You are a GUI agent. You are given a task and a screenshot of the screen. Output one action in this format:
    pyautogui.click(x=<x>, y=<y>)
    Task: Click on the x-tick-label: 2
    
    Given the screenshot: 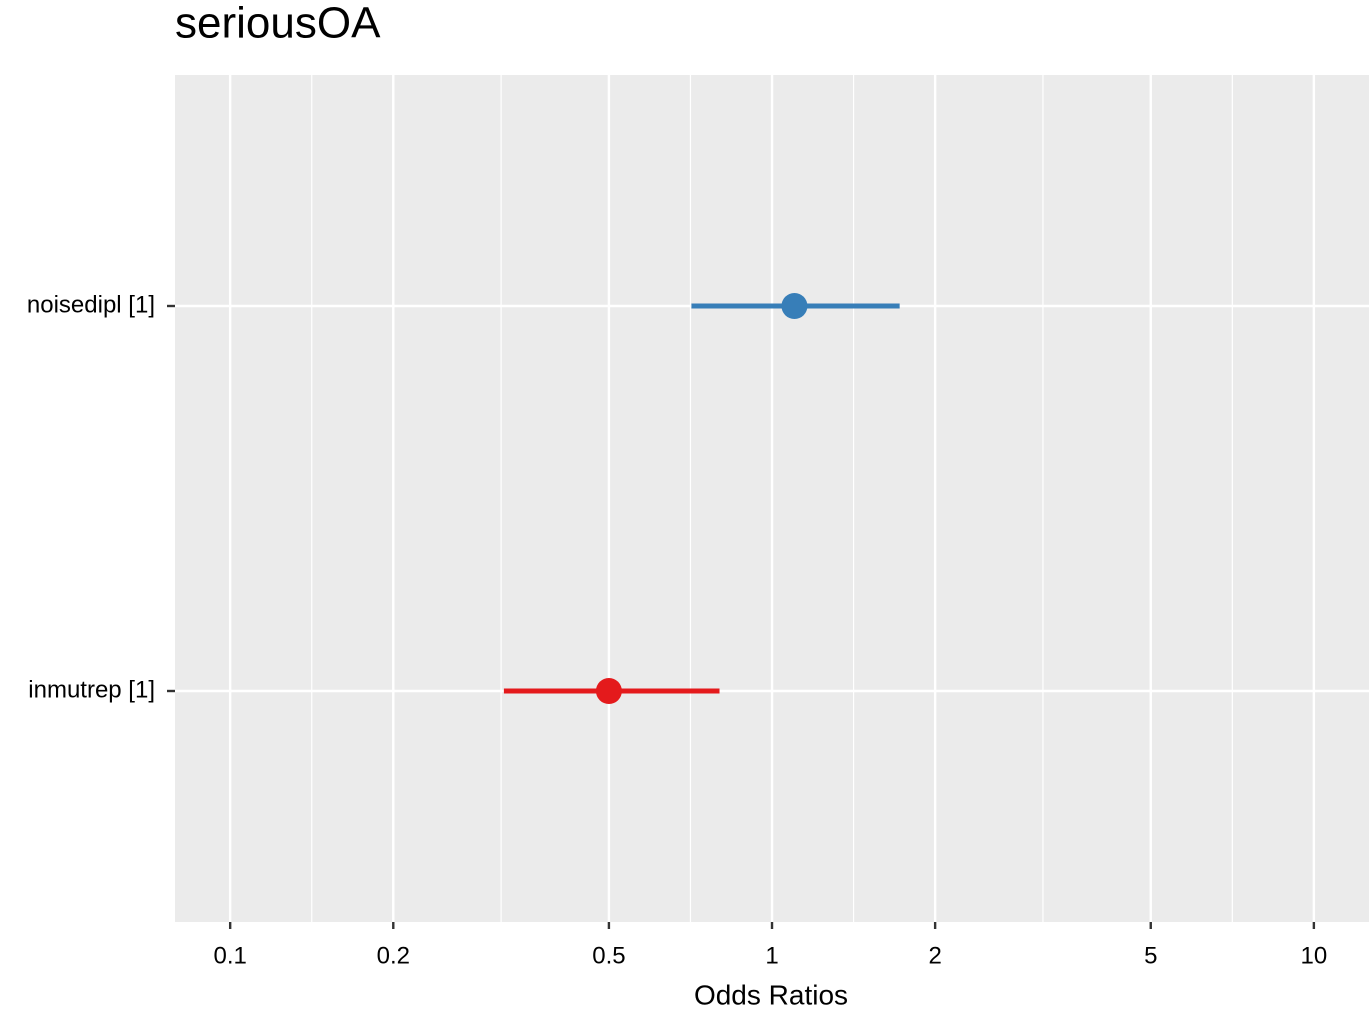 What is the action you would take?
    pyautogui.click(x=934, y=955)
    